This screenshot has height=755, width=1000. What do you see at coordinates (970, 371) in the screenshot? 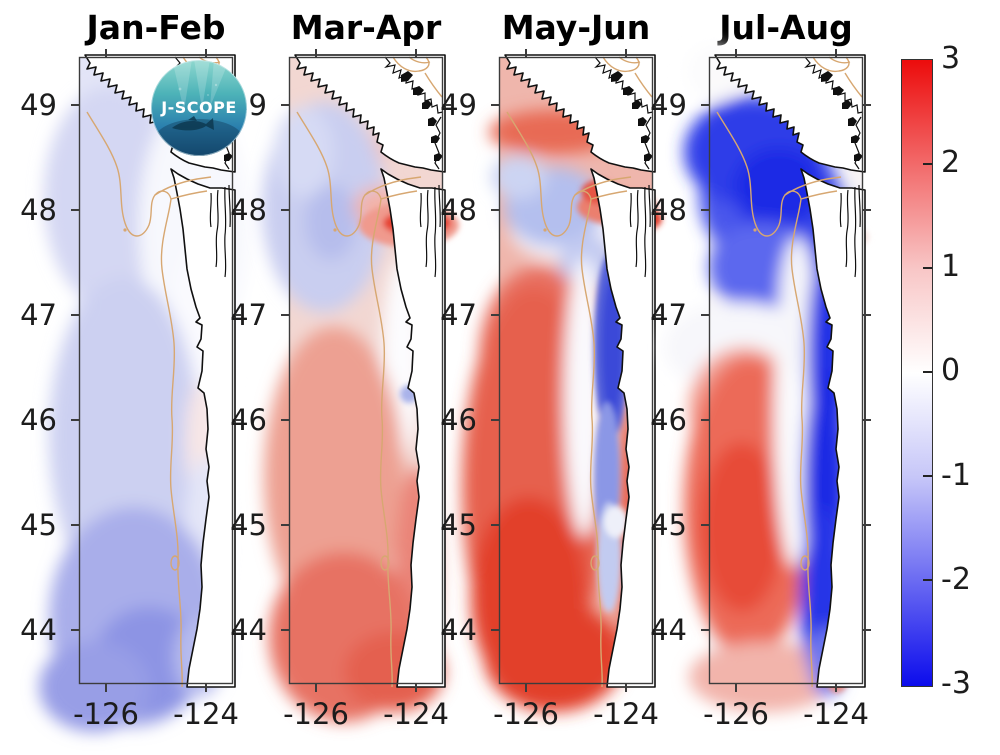
I see `colorbar-labels: 3 2 1 0 -1 -2 -3` at bounding box center [970, 371].